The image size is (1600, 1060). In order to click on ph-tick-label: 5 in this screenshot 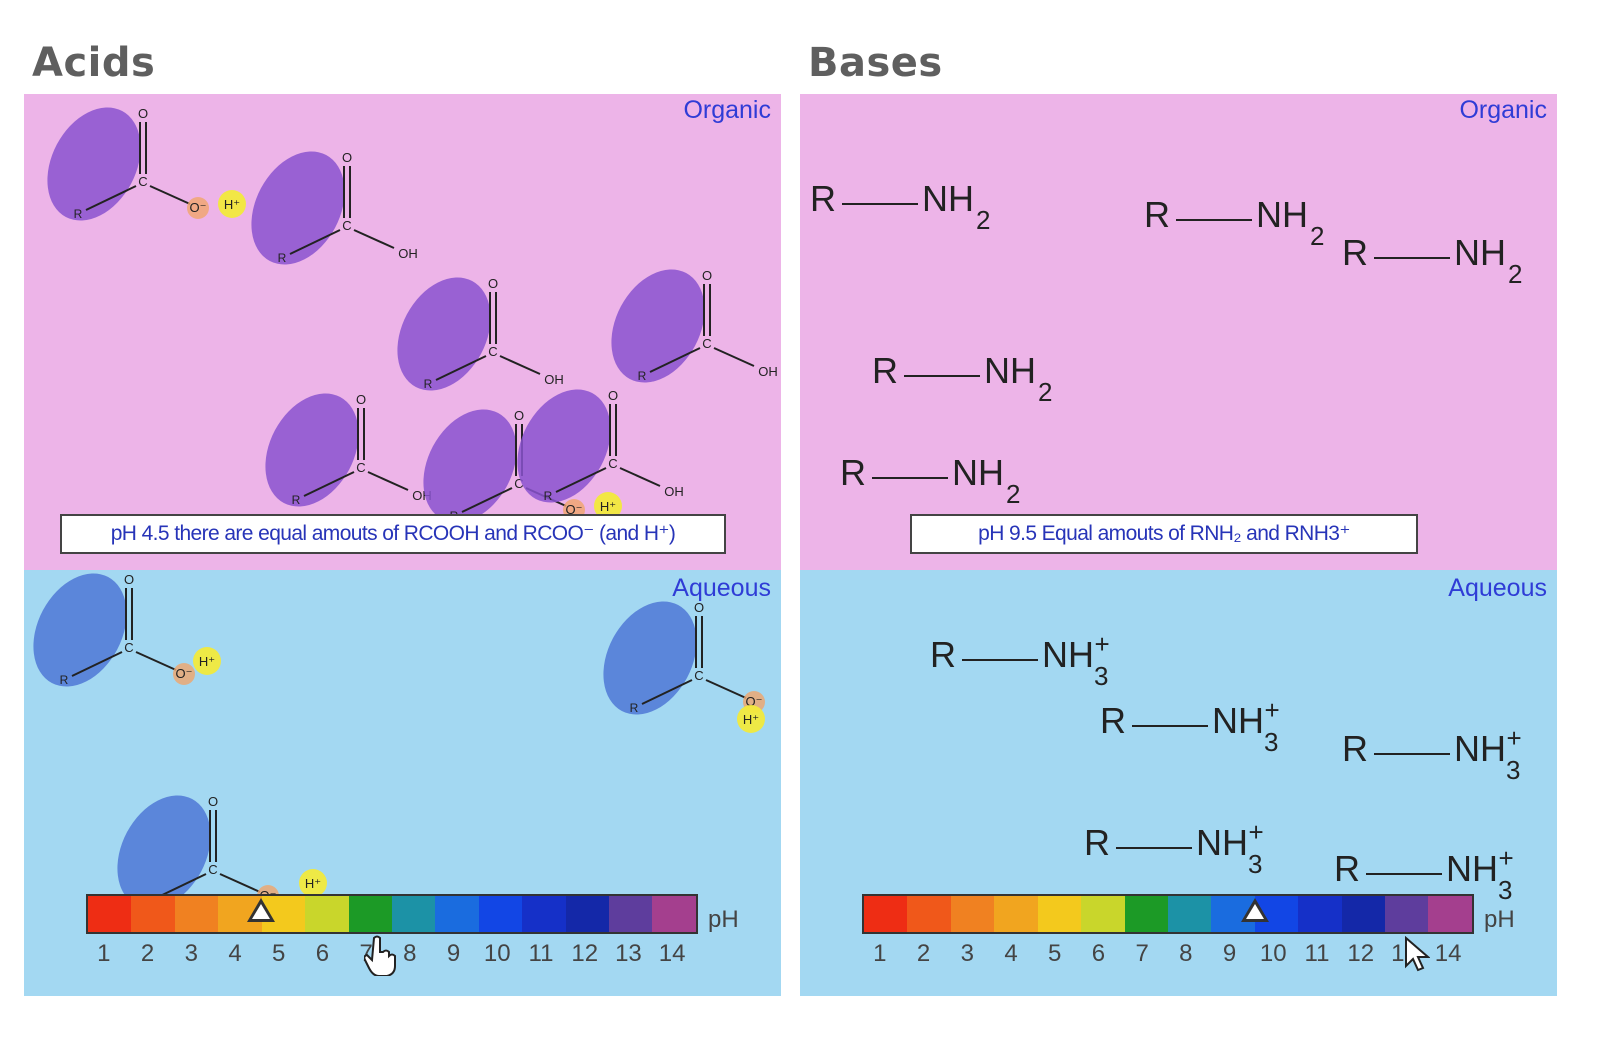, I will do `click(1055, 953)`.